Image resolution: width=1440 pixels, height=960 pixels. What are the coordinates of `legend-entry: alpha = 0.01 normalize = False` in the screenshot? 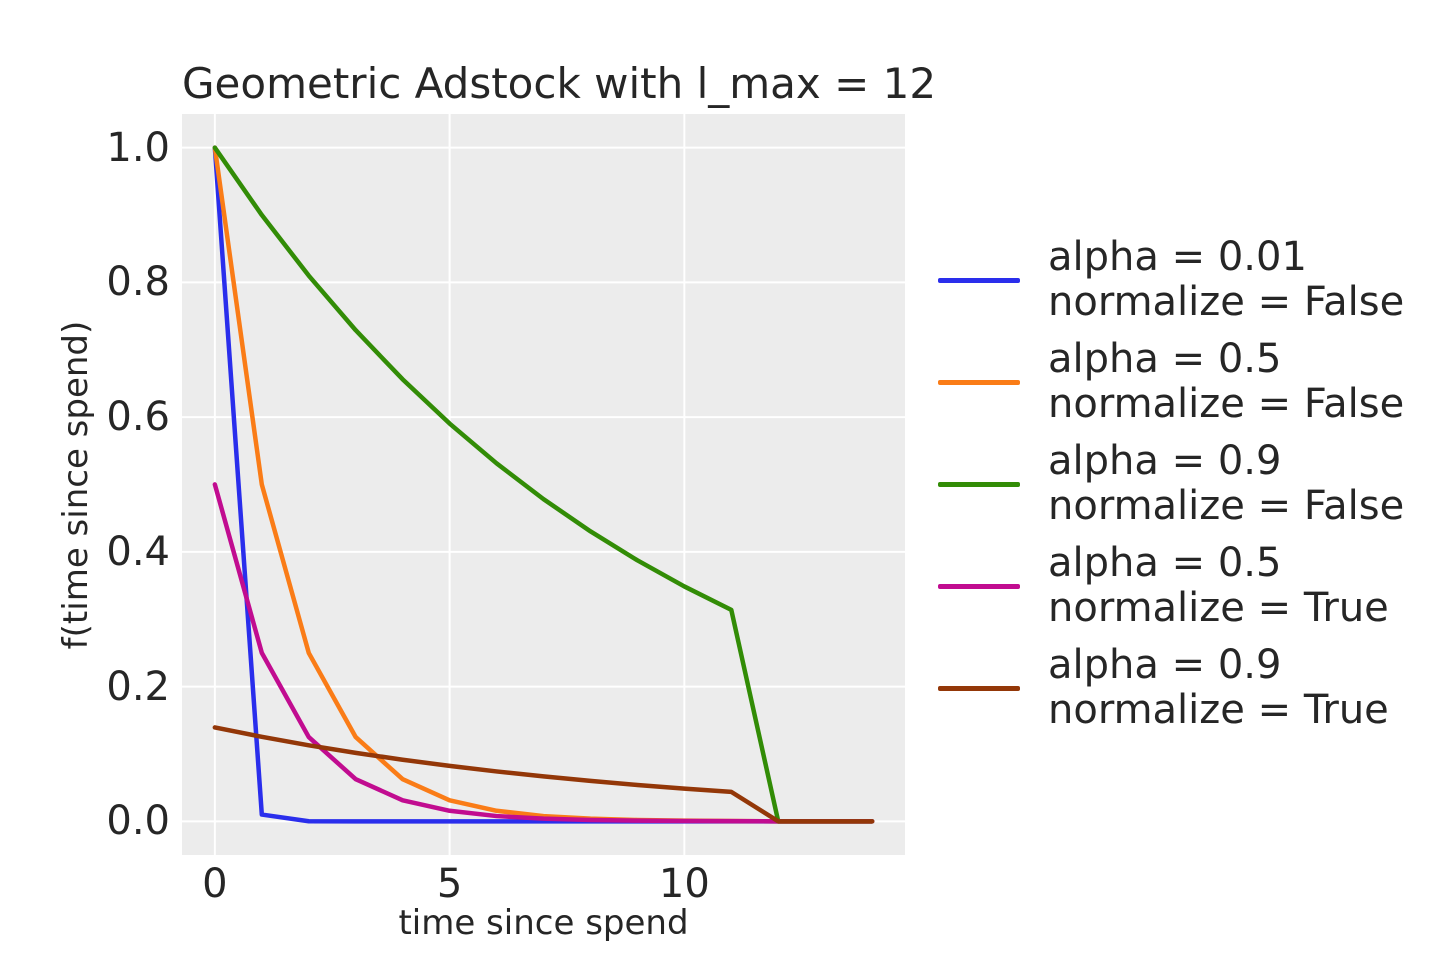 It's located at (1171, 280).